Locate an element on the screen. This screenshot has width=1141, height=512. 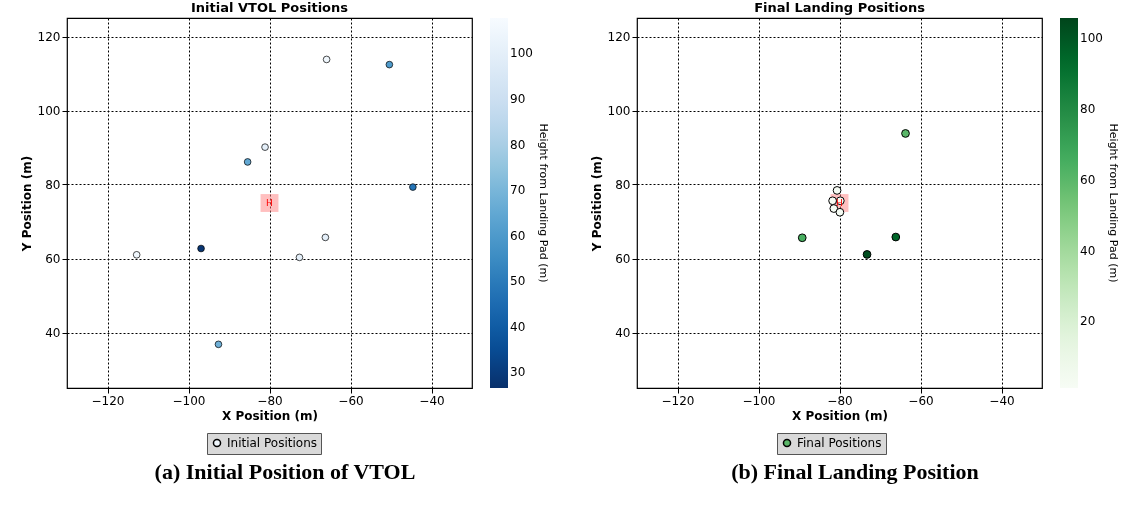
chart-title: Final Landing Positions is located at coordinates (840, 7).